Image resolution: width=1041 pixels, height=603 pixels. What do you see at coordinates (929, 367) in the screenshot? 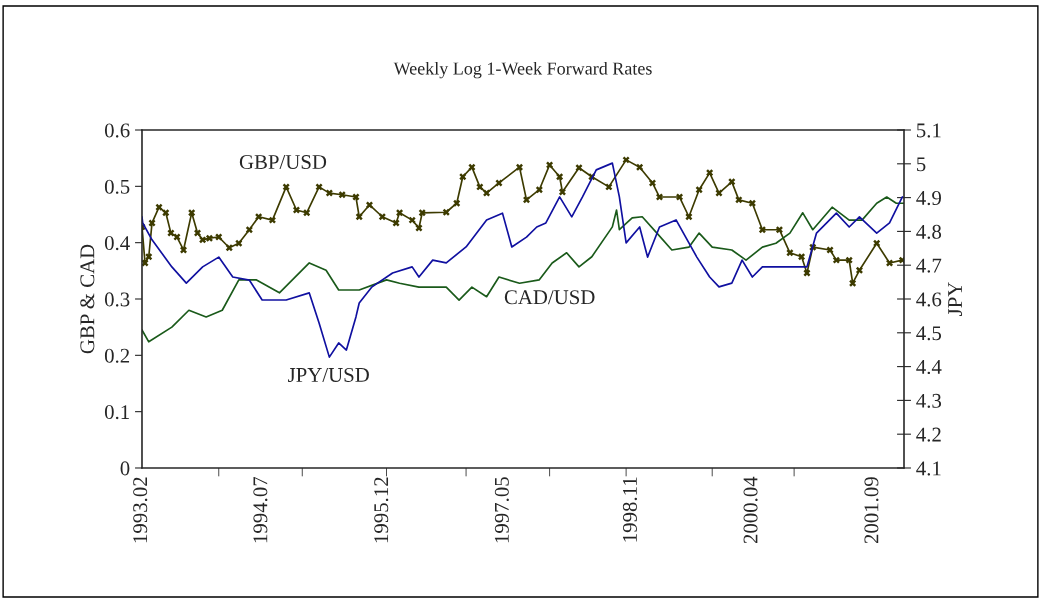
I see `y2-tick-label: 4.4` at bounding box center [929, 367].